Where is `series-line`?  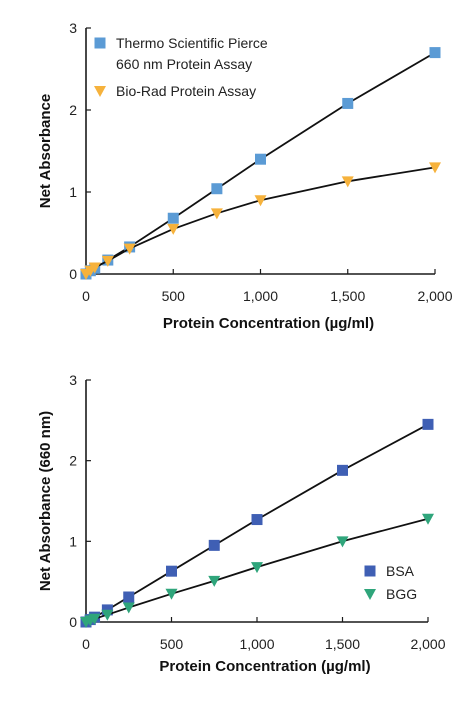
series-line is located at coordinates (260, 220).